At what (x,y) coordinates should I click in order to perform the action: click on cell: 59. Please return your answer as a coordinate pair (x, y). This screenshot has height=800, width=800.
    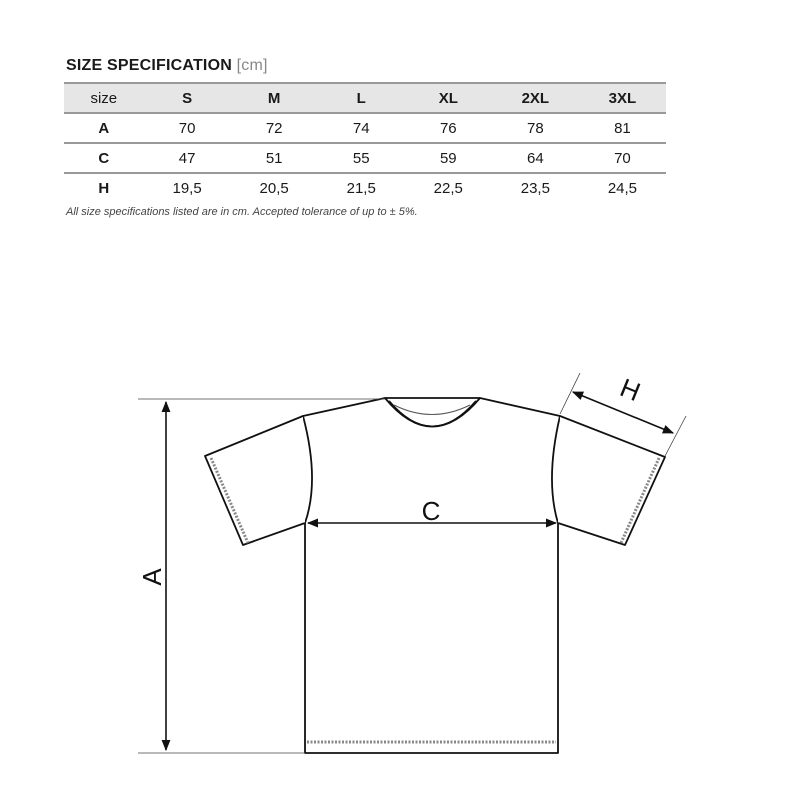
    Looking at the image, I should click on (448, 158).